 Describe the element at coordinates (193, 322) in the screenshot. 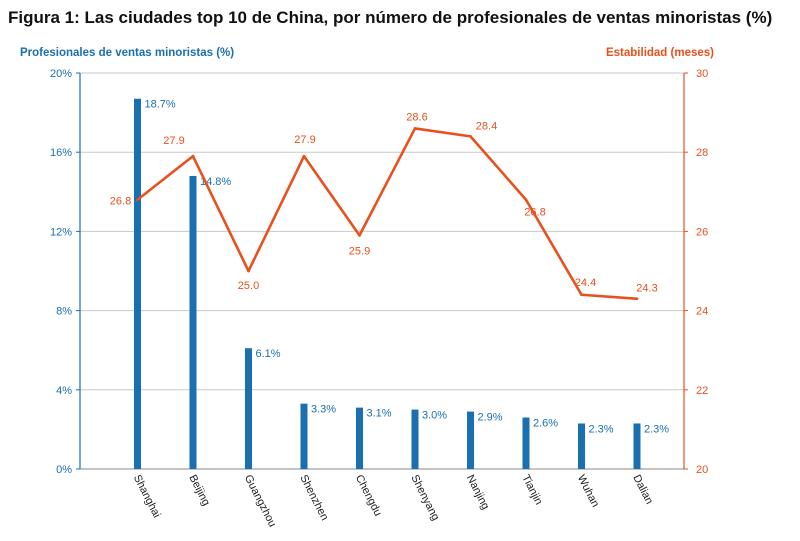

I see `bar-beijing` at that location.